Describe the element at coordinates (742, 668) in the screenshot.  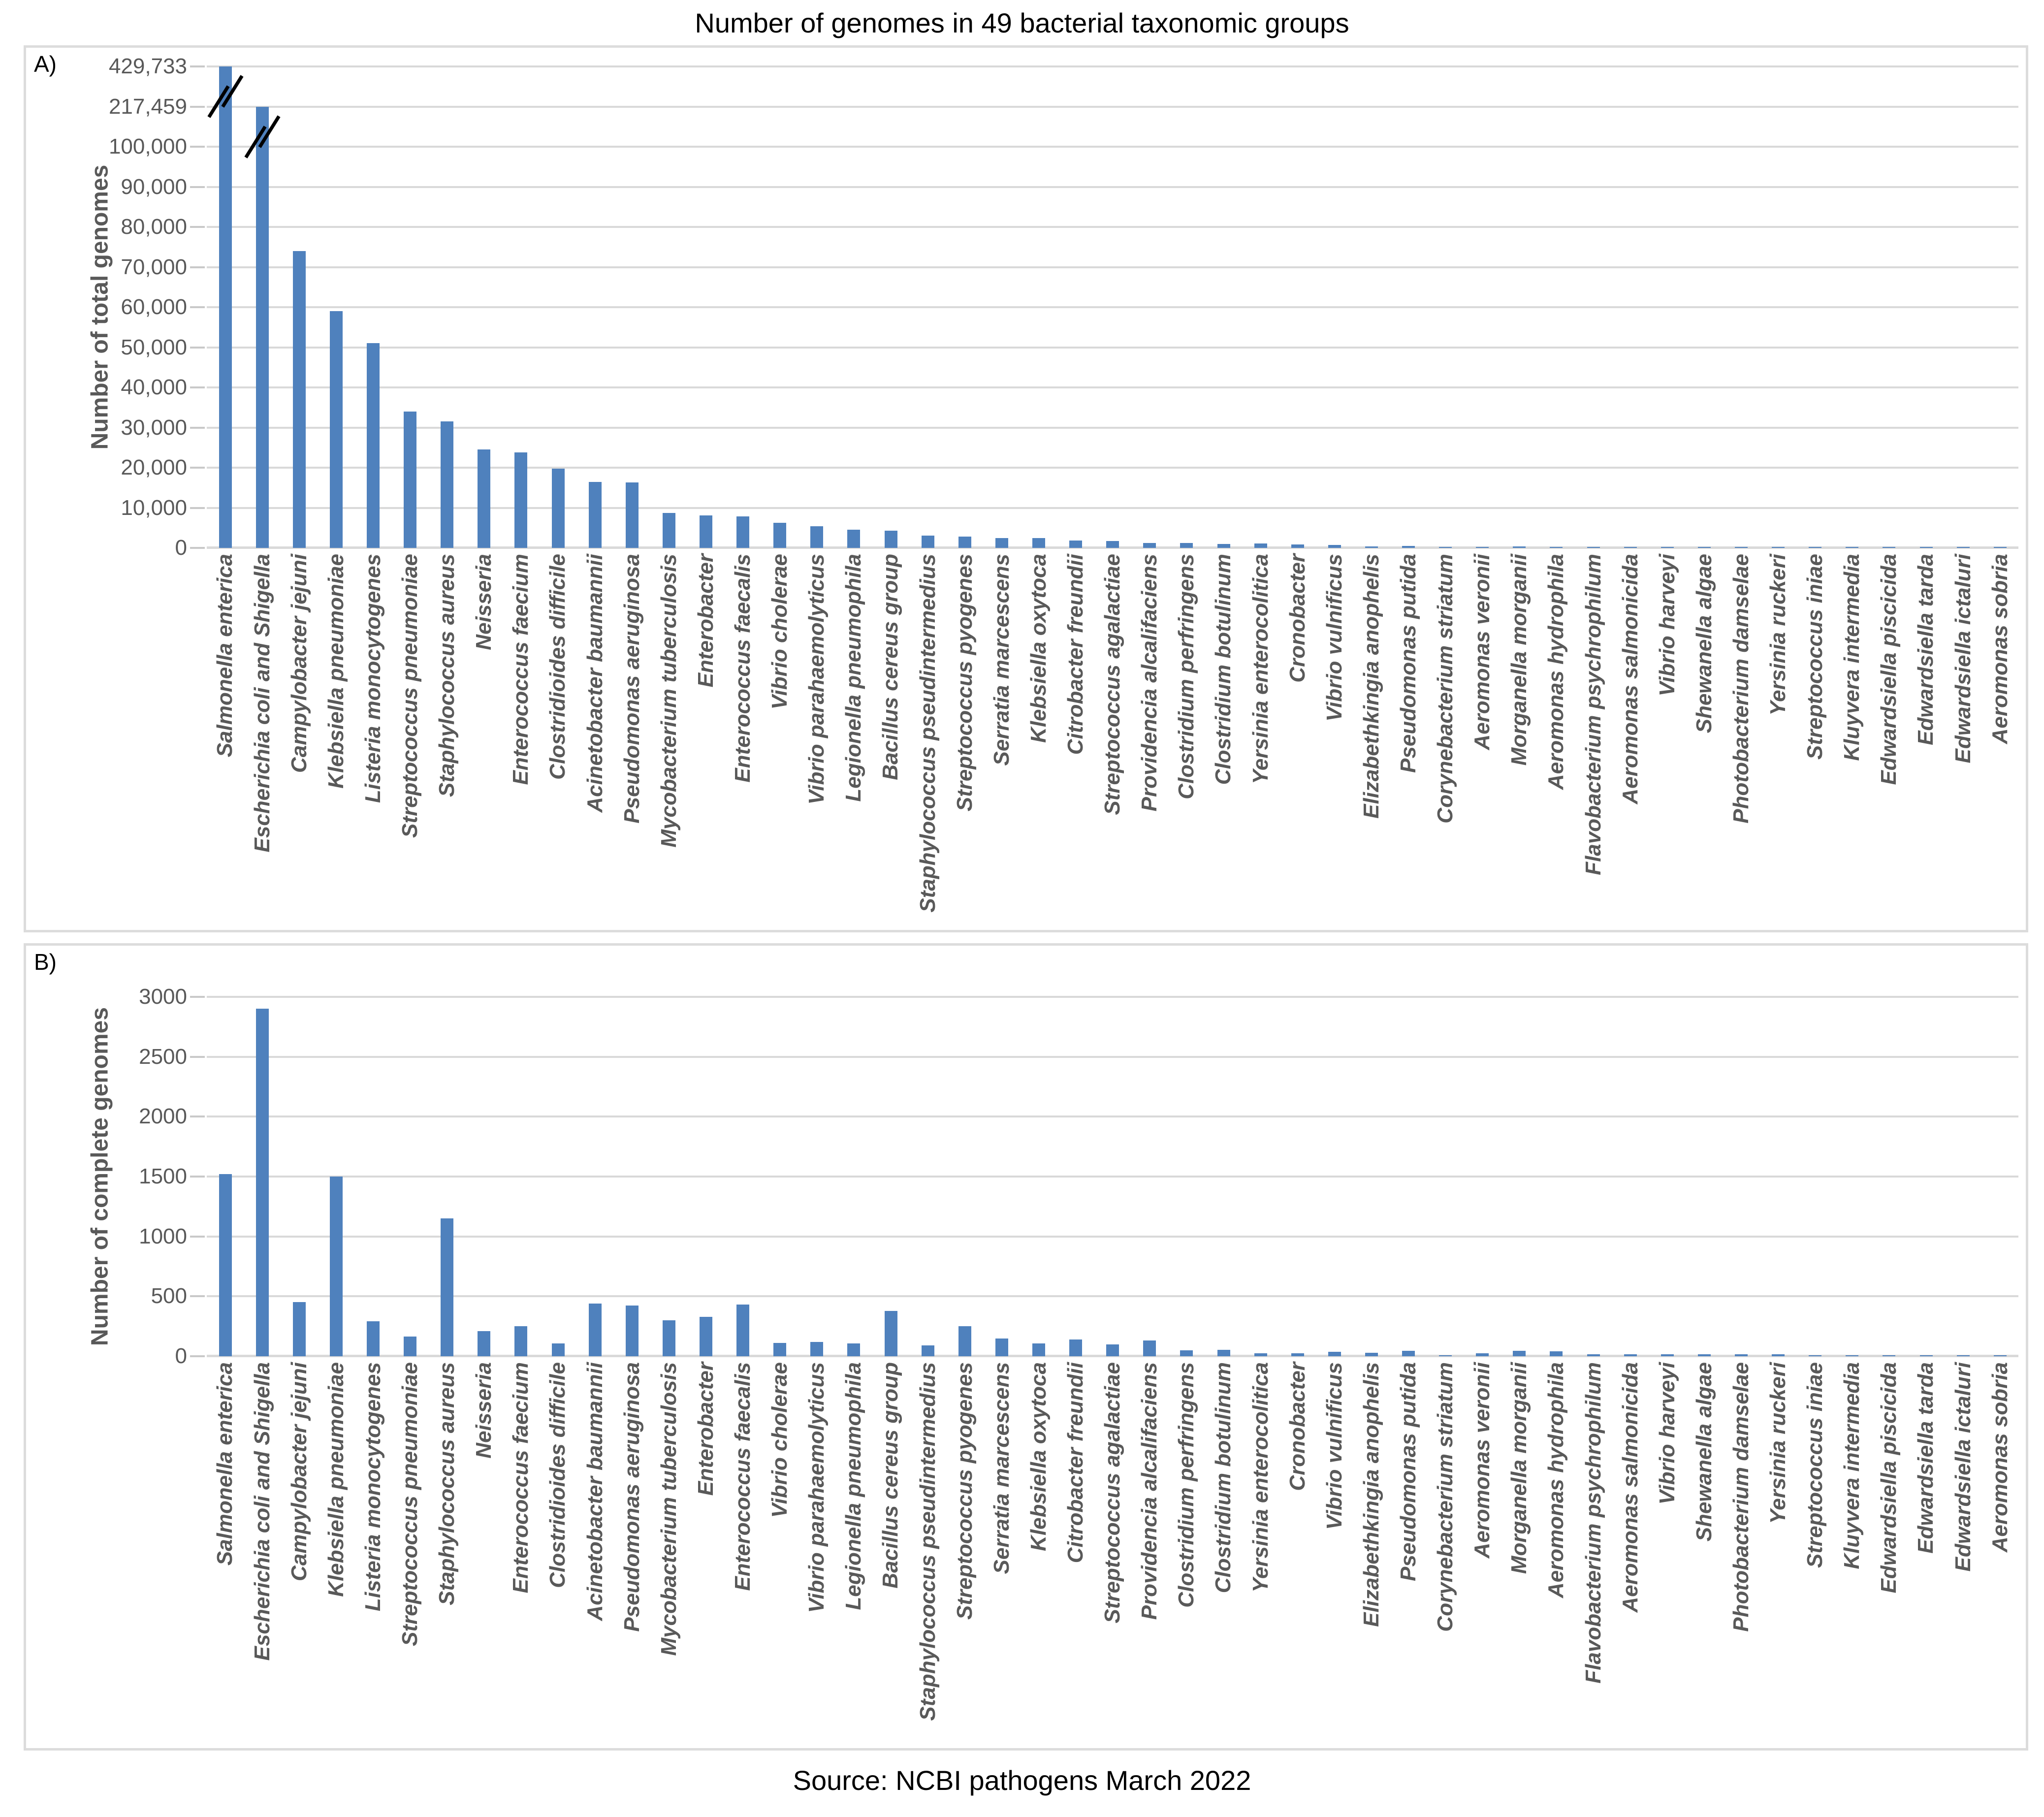
I see `x-axis-label: Enterococcus faecalis` at that location.